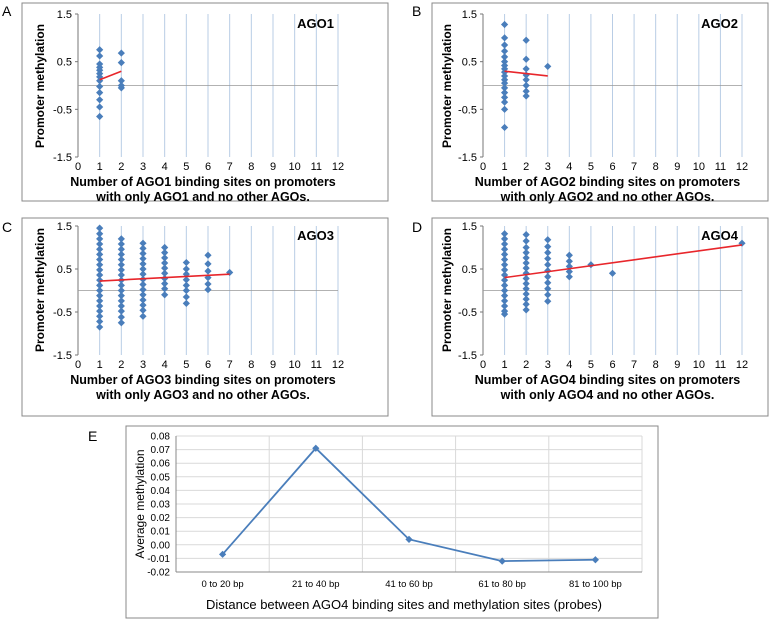 The width and height of the screenshot is (772, 624). What do you see at coordinates (158, 573) in the screenshot?
I see `y-tick-label: -0.02` at bounding box center [158, 573].